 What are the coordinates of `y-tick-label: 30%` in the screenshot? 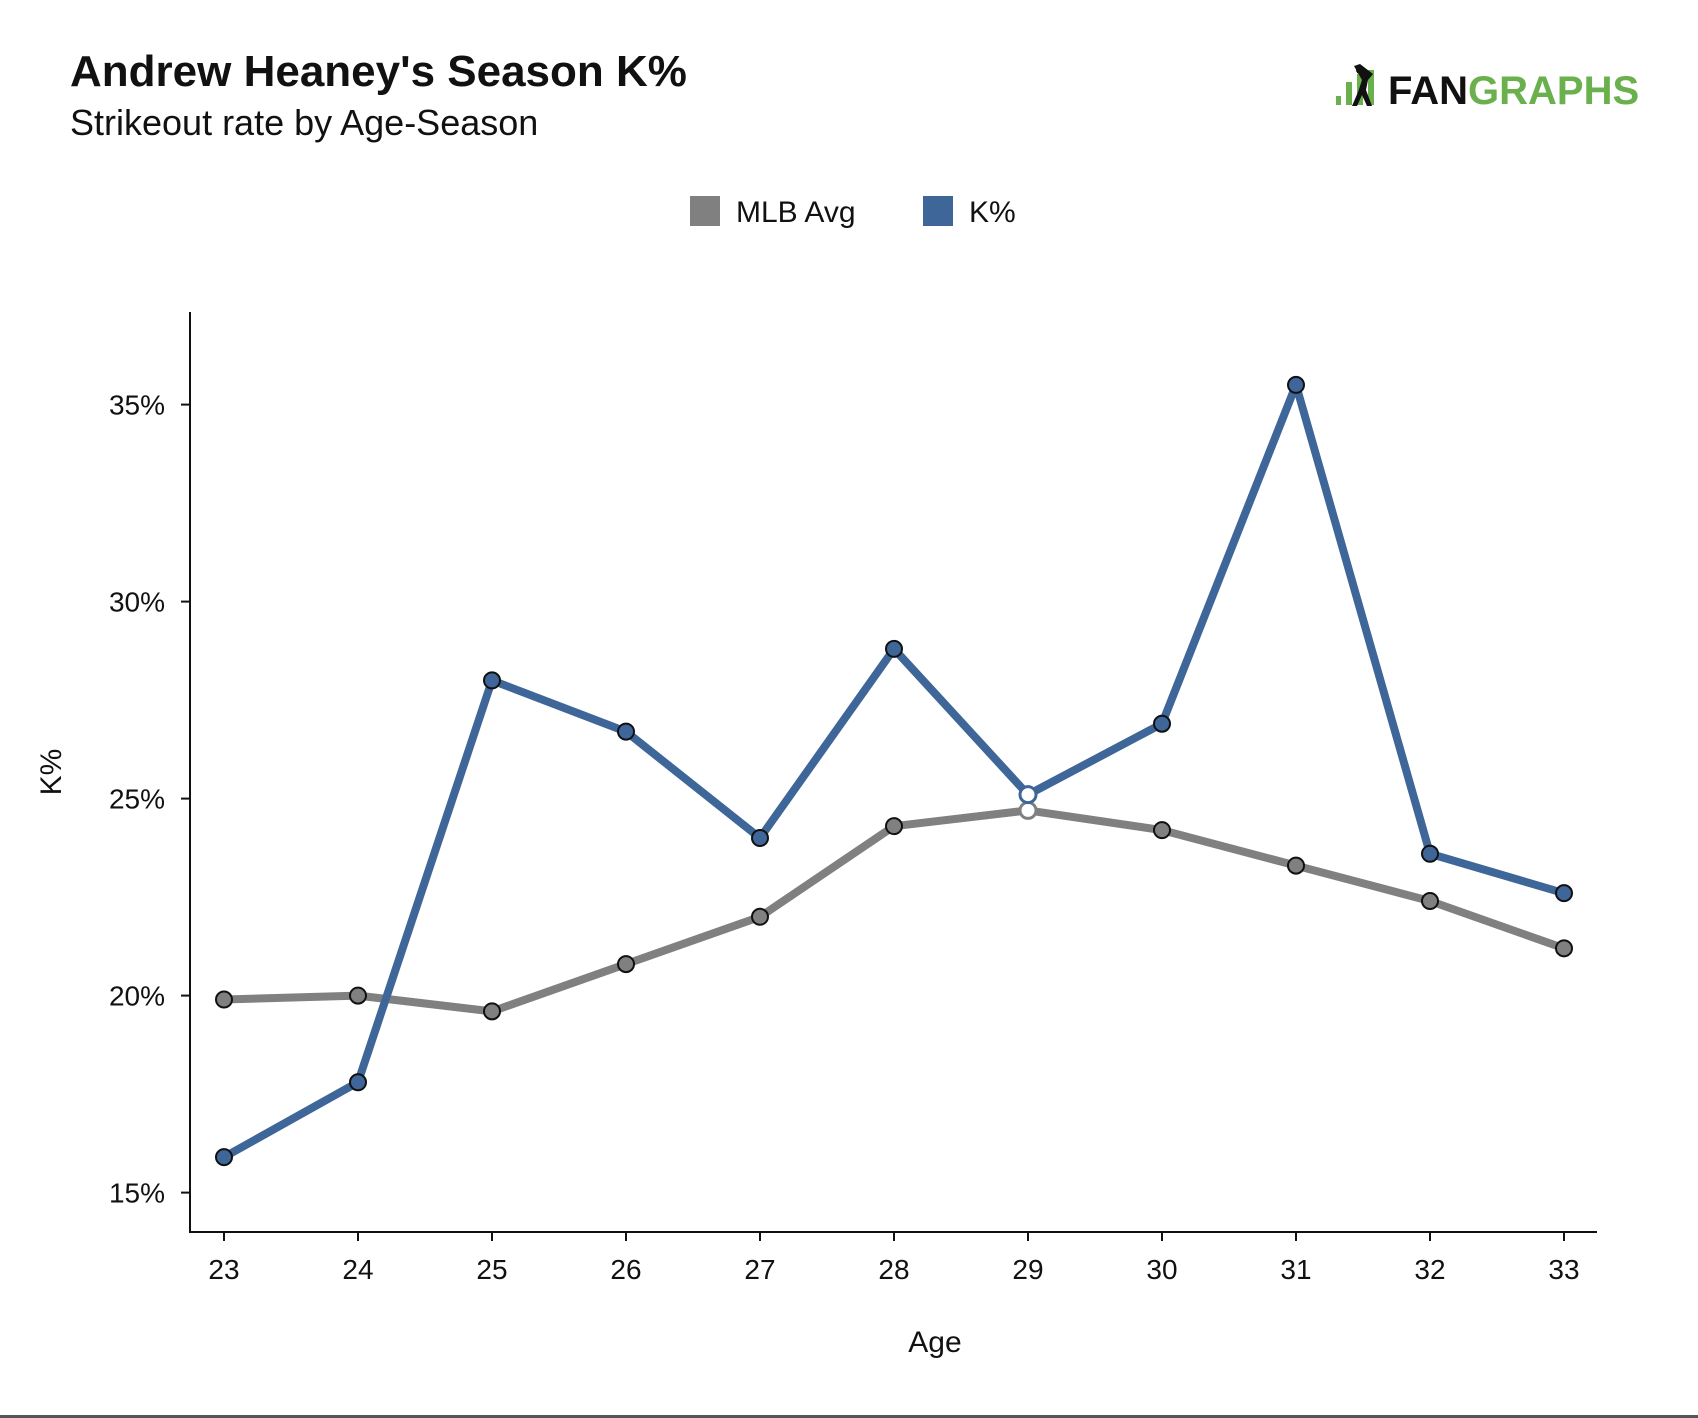 It's located at (137, 602).